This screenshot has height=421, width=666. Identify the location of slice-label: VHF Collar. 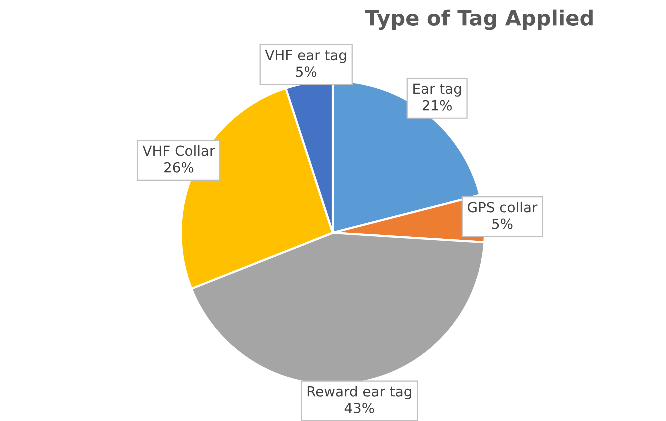
(179, 150).